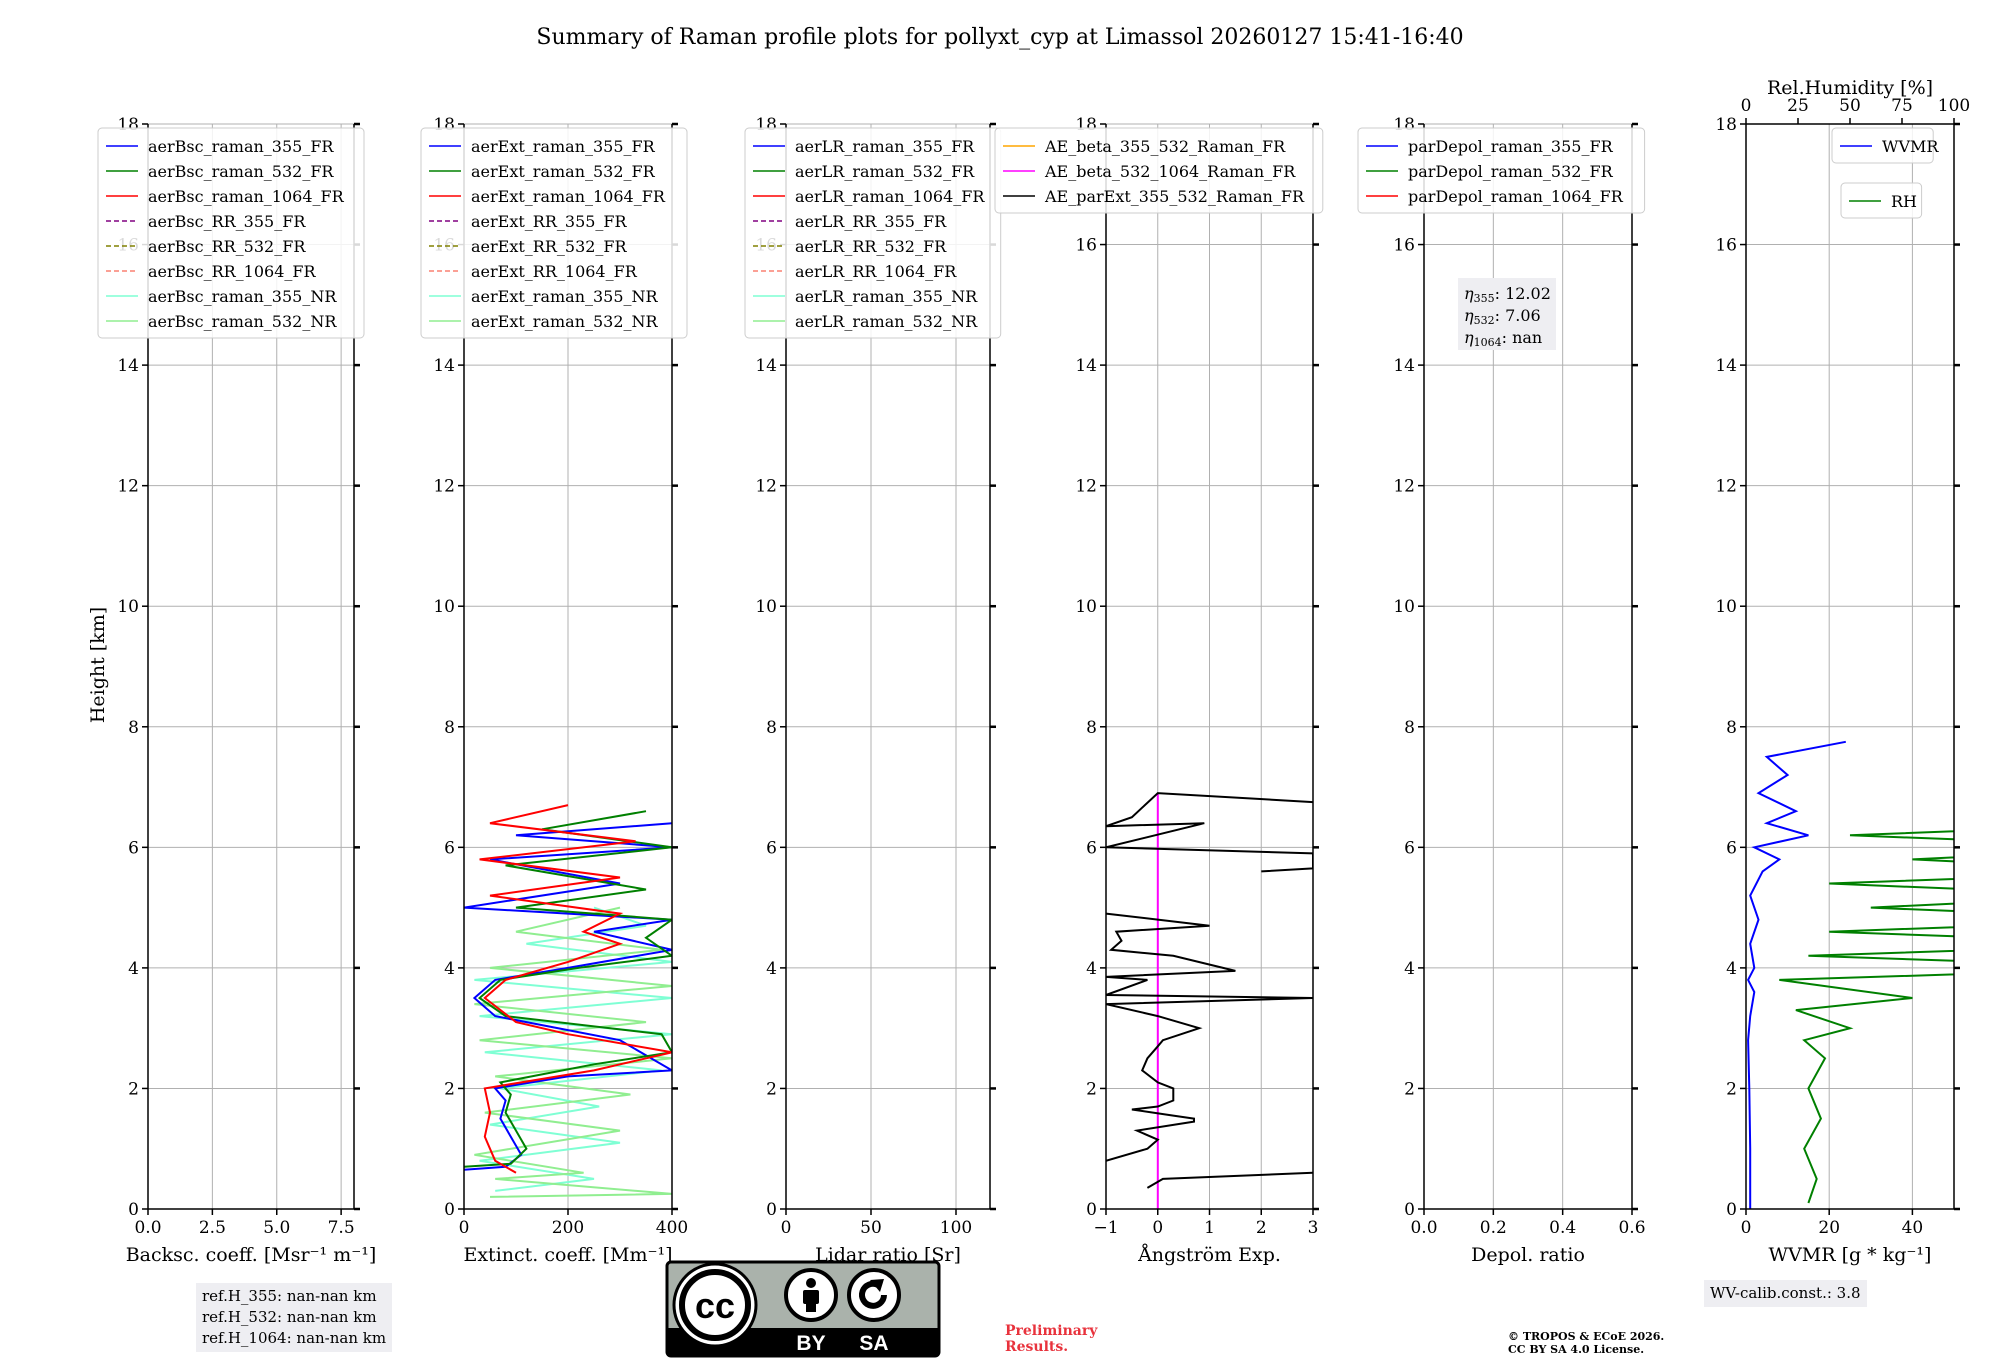  What do you see at coordinates (1105, 1228) in the screenshot?
I see `x-tick-label: −1` at bounding box center [1105, 1228].